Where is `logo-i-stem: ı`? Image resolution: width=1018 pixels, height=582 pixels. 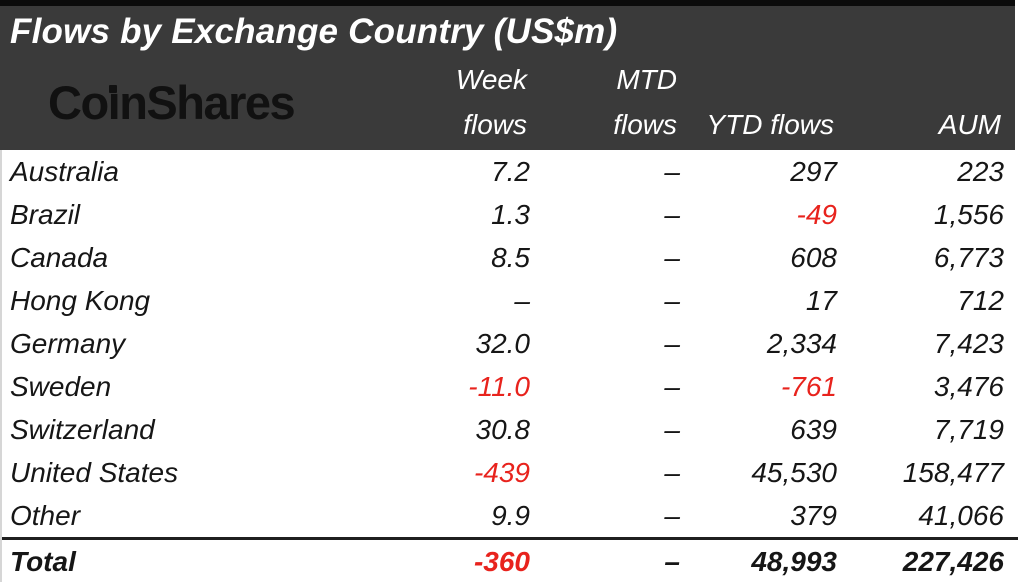 logo-i-stem: ı is located at coordinates (114, 102).